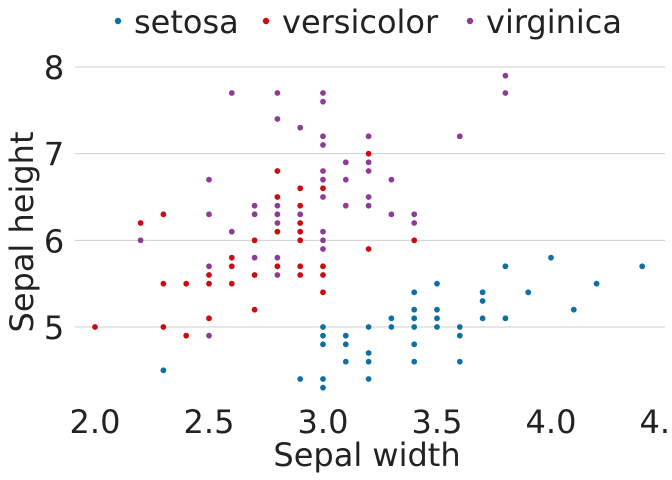 The height and width of the screenshot is (480, 672). Describe the element at coordinates (118, 21) in the screenshot. I see `legend-marker-setosa` at that location.